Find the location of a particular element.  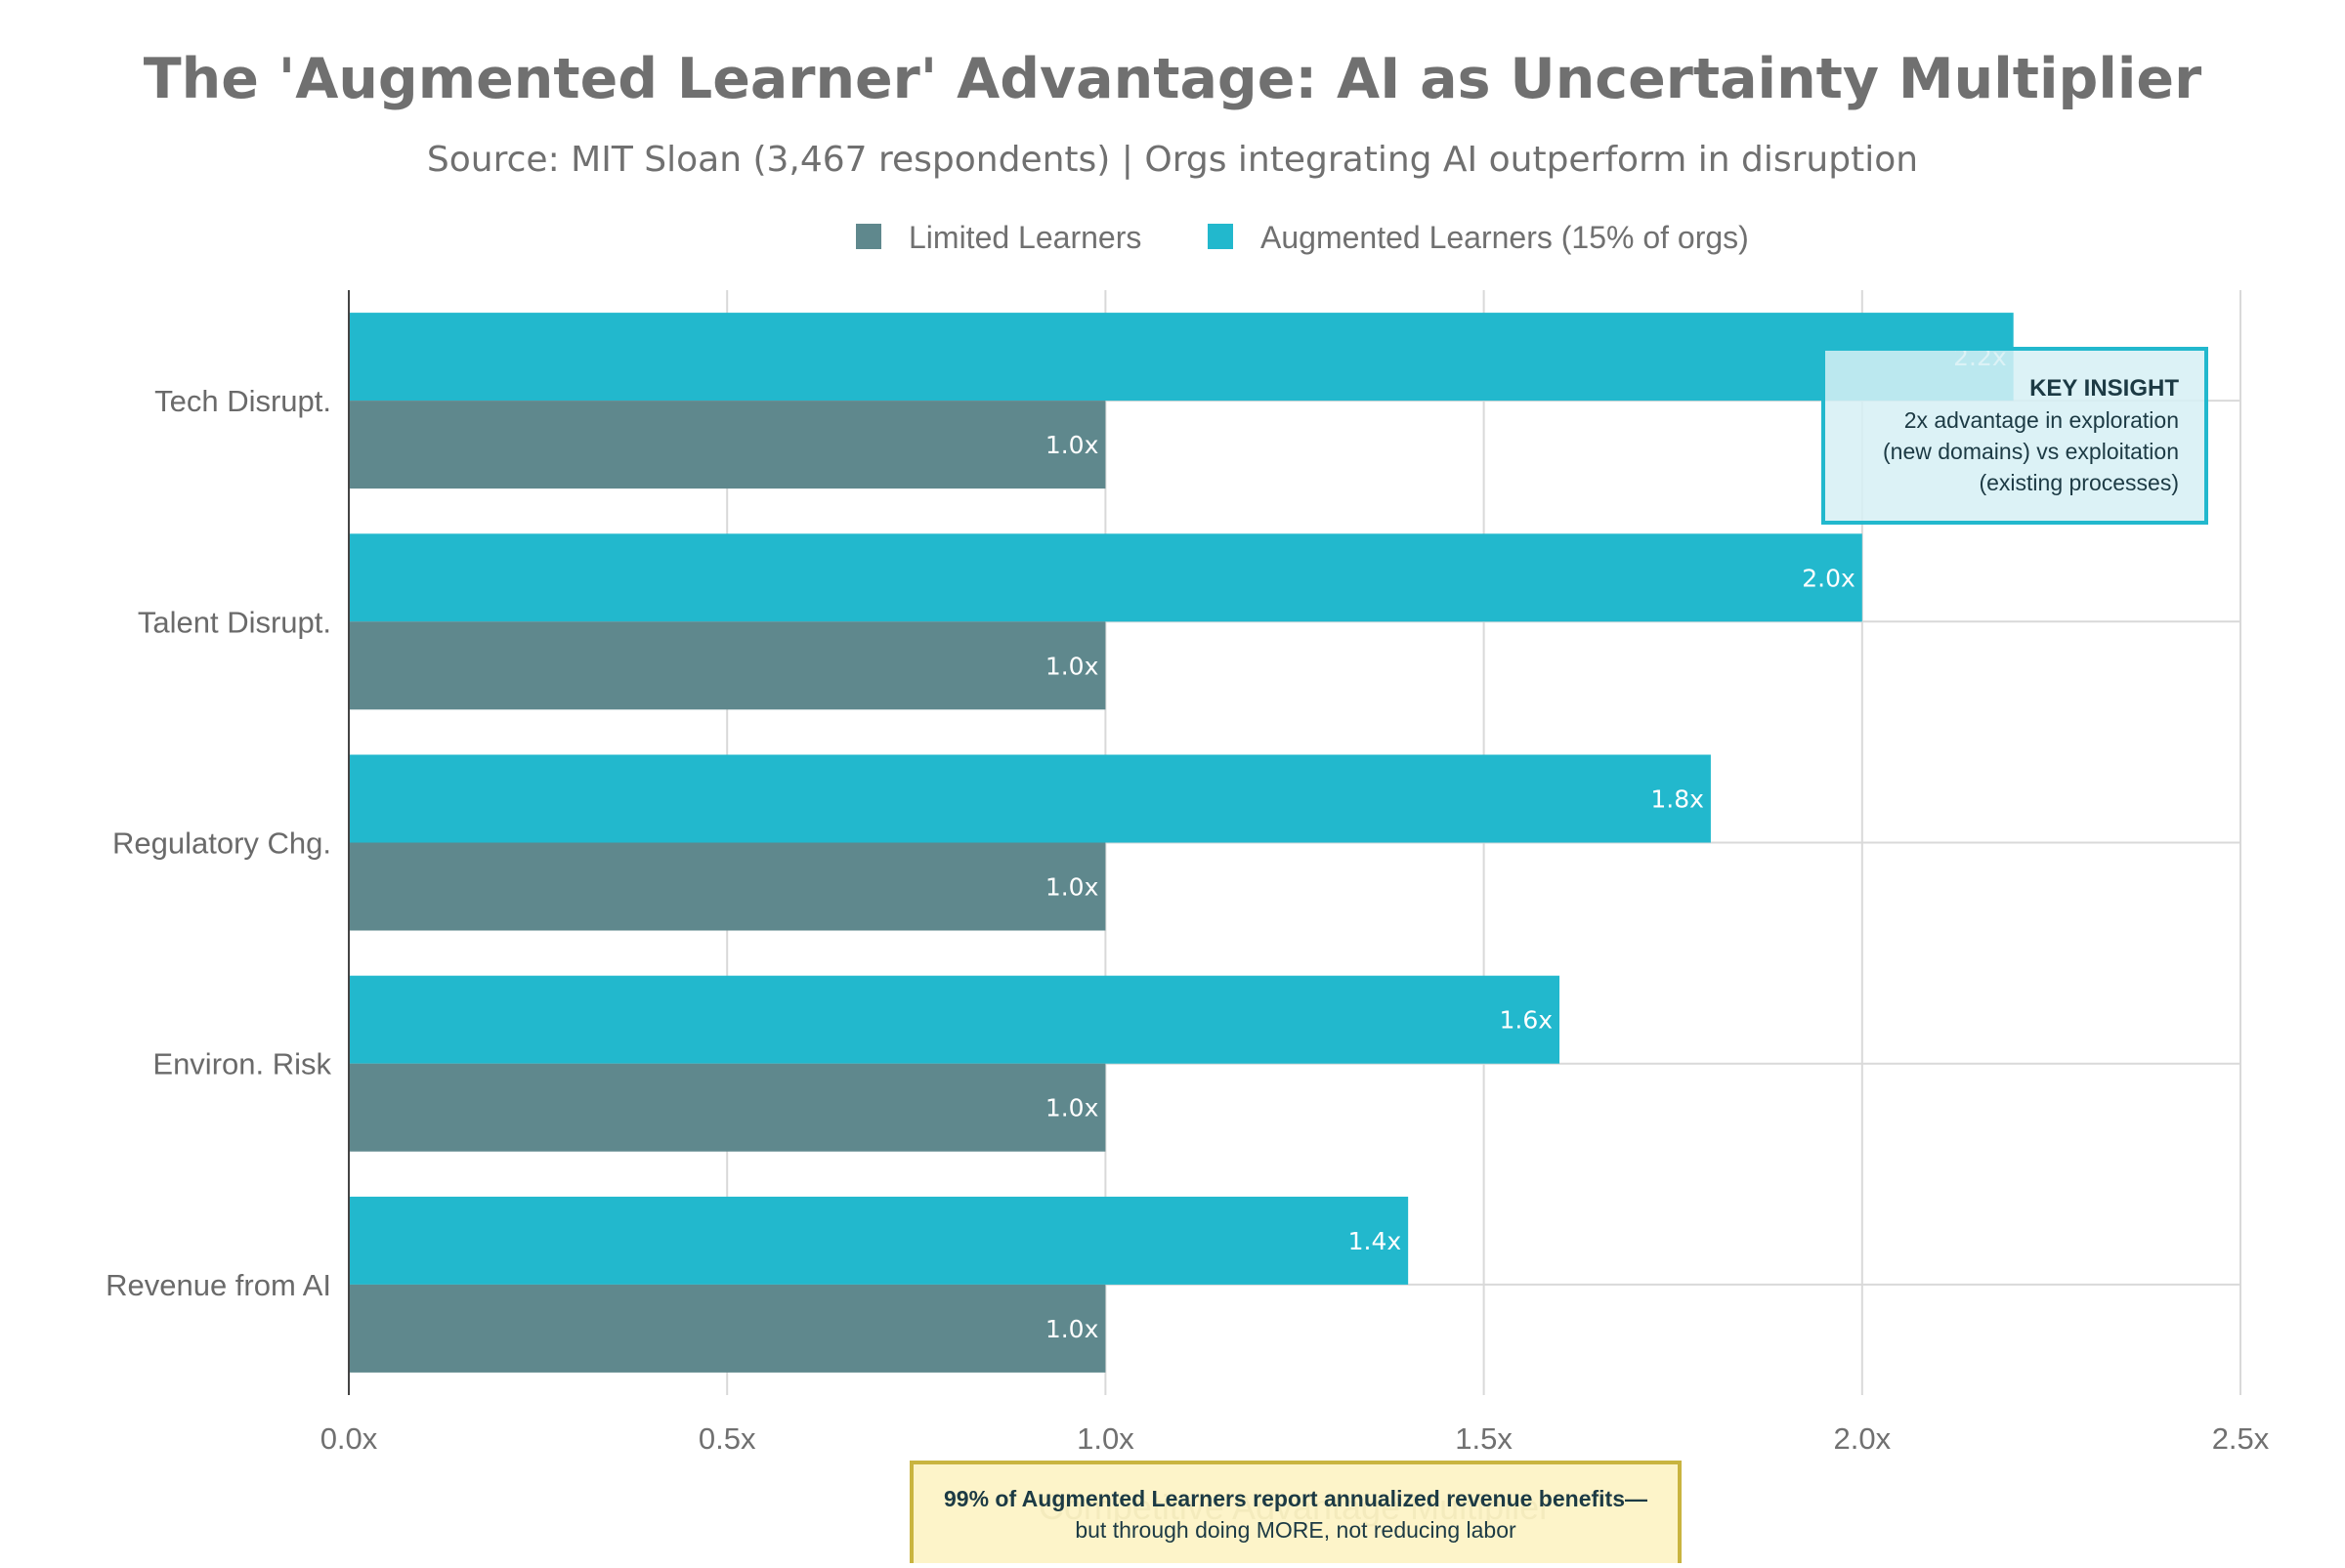

bar-augmented-environ-risk is located at coordinates (954, 1019).